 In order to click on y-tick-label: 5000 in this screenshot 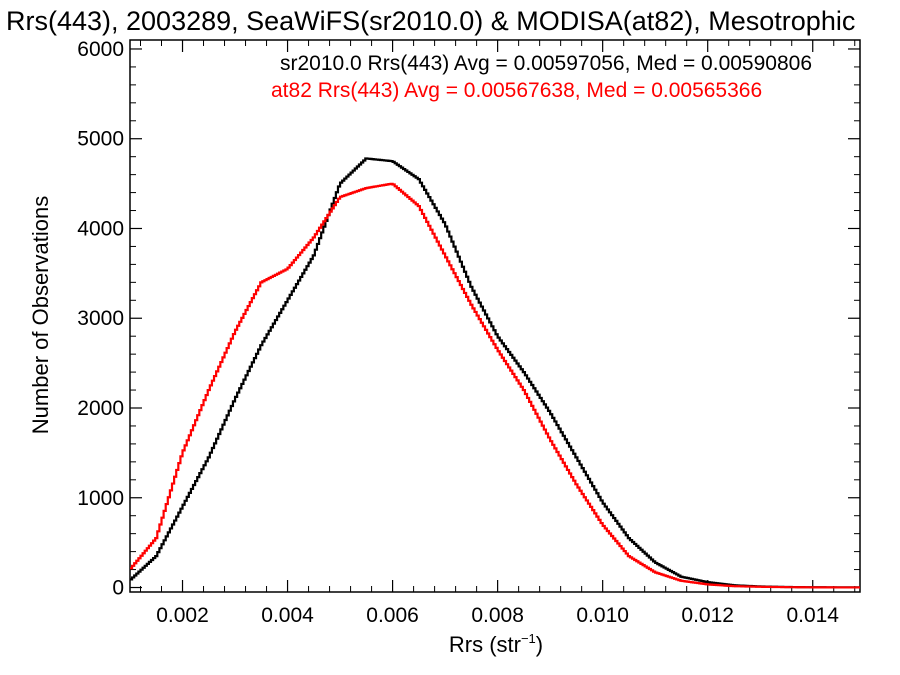, I will do `click(100, 139)`.